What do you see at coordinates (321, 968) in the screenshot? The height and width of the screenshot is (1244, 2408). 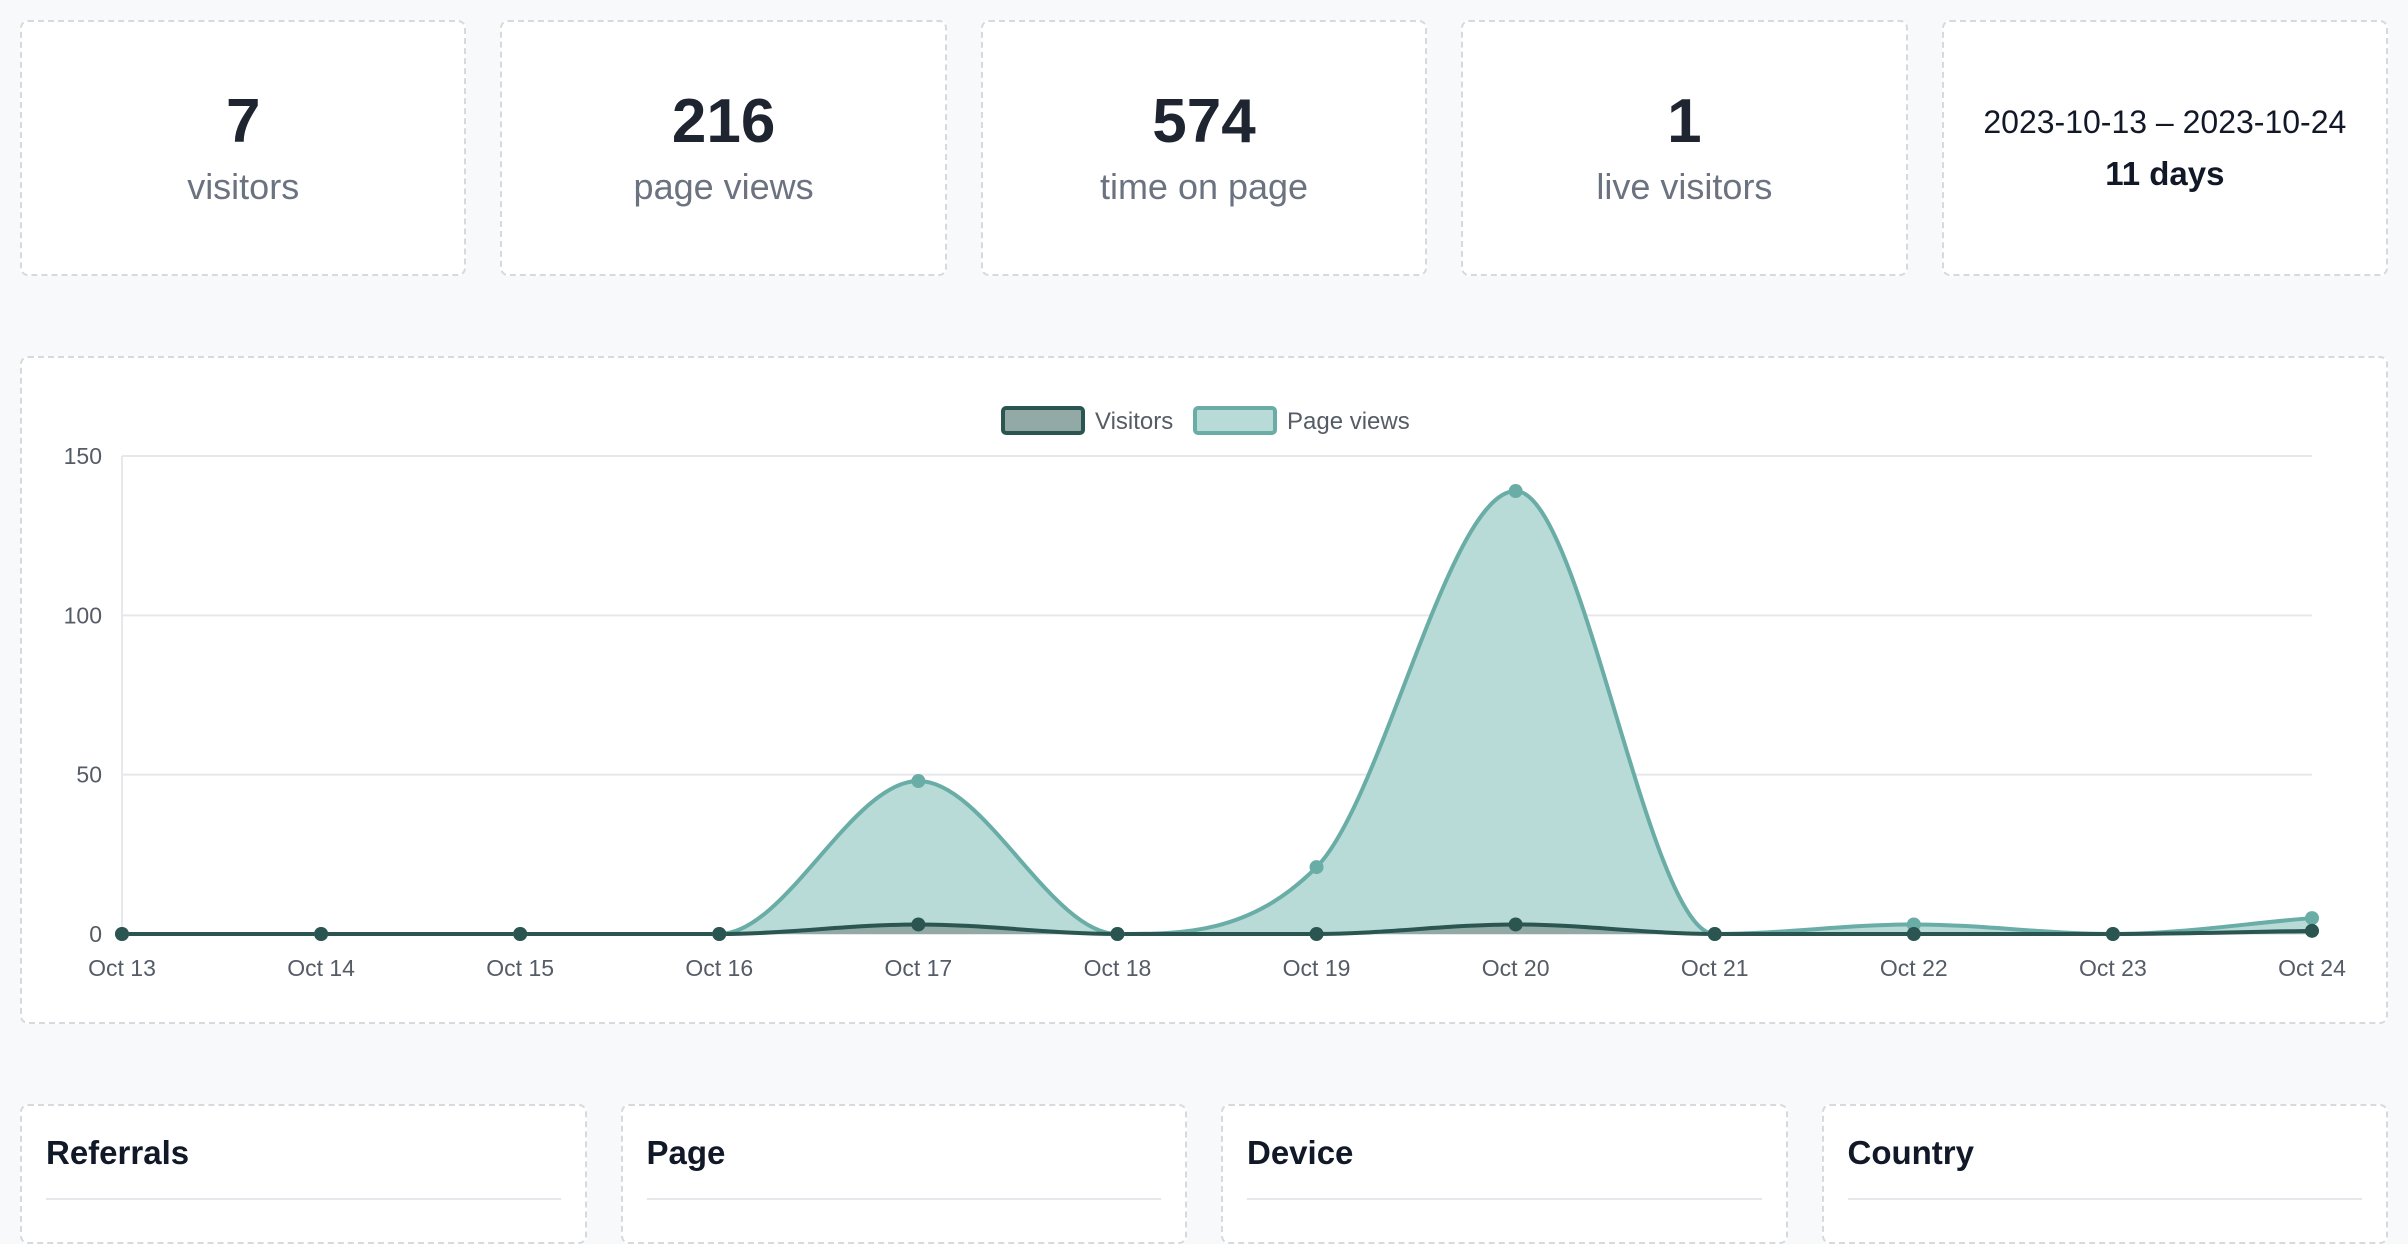 I see `x-tick-label: Oct 14` at bounding box center [321, 968].